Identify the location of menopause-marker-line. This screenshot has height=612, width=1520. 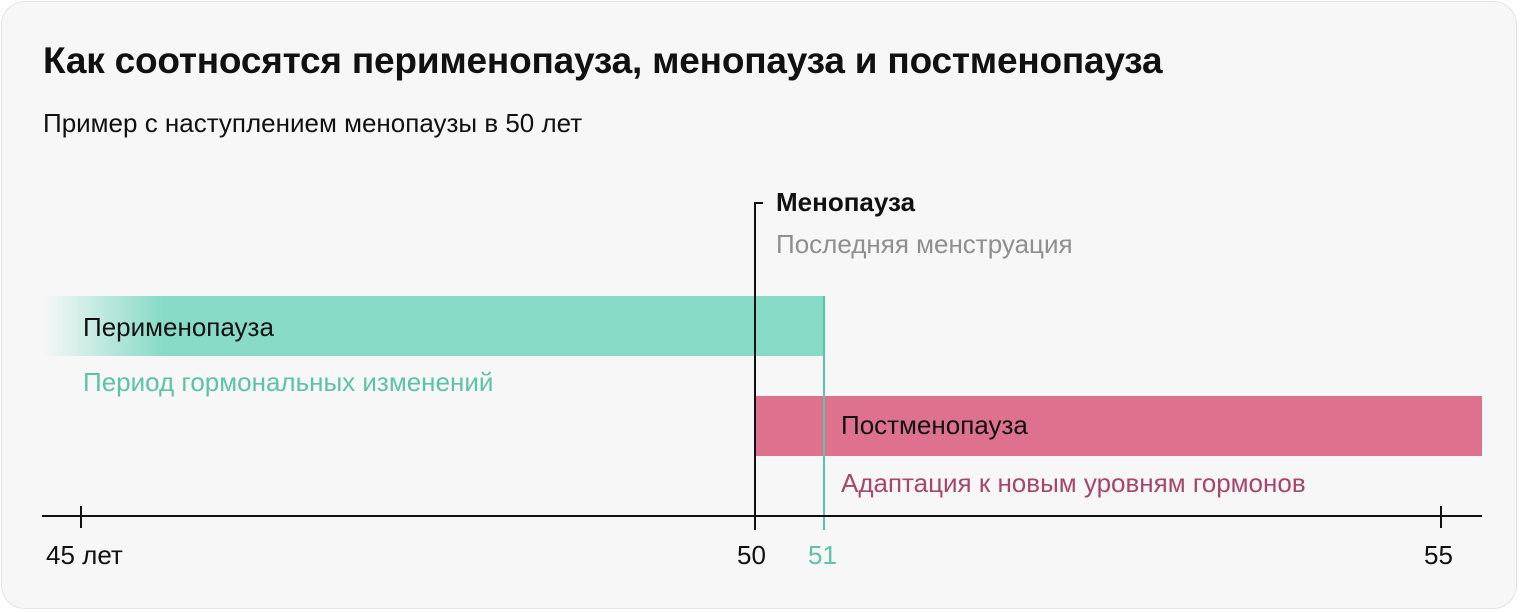
(755, 366).